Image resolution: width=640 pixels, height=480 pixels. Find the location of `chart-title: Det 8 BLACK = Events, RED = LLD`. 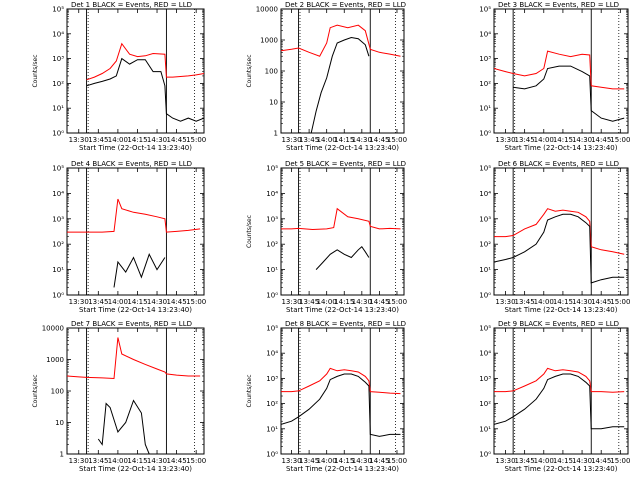

chart-title: Det 8 BLACK = Events, RED = LLD is located at coordinates (345, 324).